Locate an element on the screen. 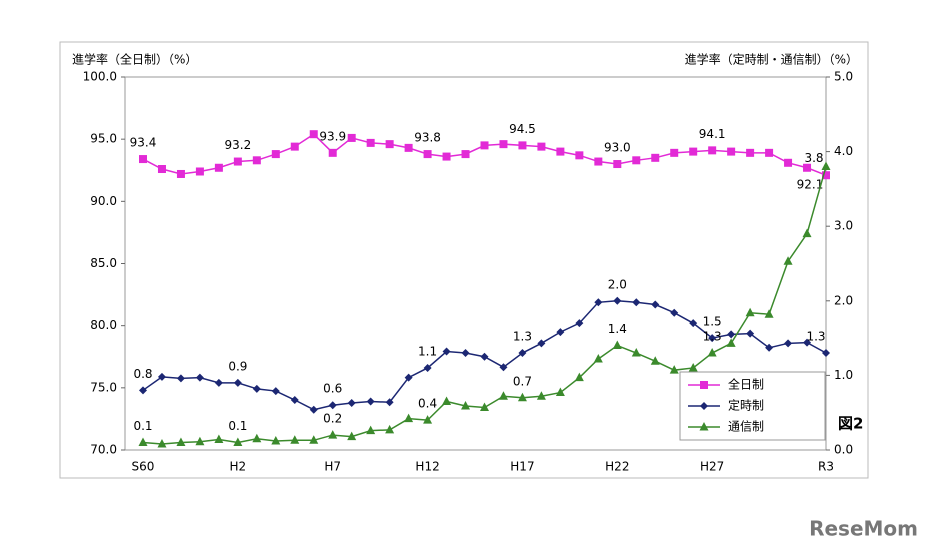 This screenshot has width=929, height=554. x-tick-label: H22 is located at coordinates (617, 467).